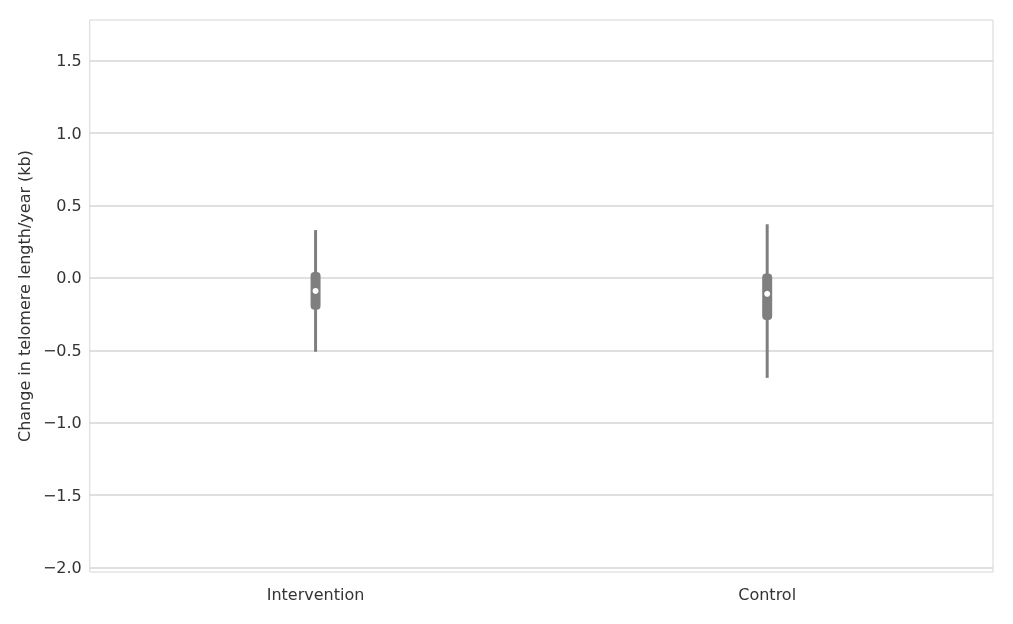  Describe the element at coordinates (69, 133) in the screenshot. I see `y-tick-label: 1.0` at that location.